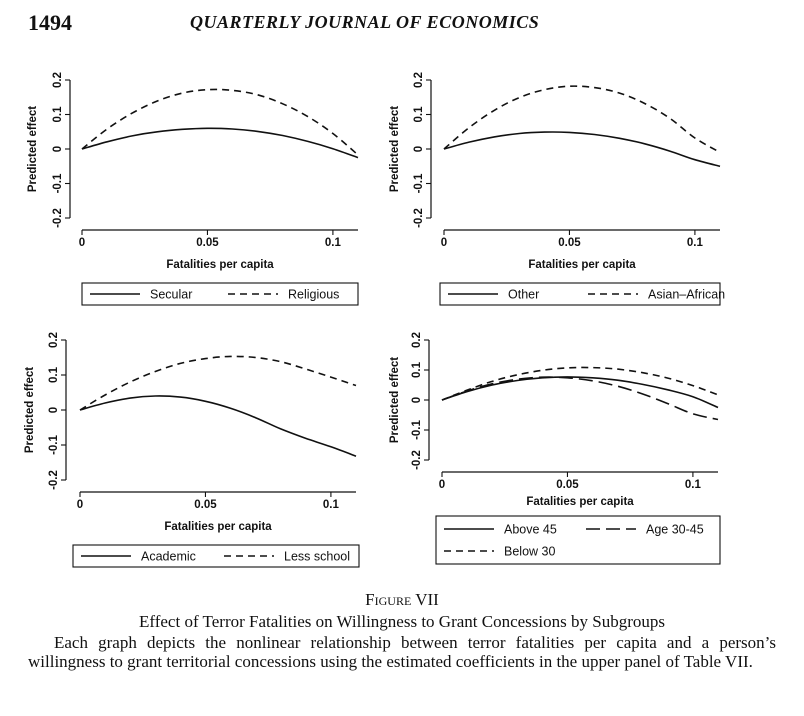 This screenshot has height=716, width=804. What do you see at coordinates (523, 295) in the screenshot?
I see `legend-label: Other` at bounding box center [523, 295].